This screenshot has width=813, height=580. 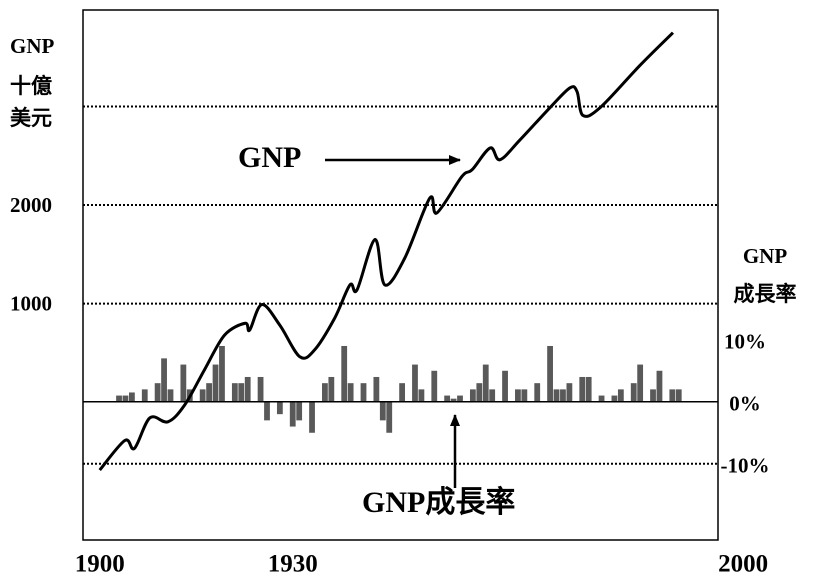 What do you see at coordinates (745, 342) in the screenshot?
I see `y2-tick-label: 10%` at bounding box center [745, 342].